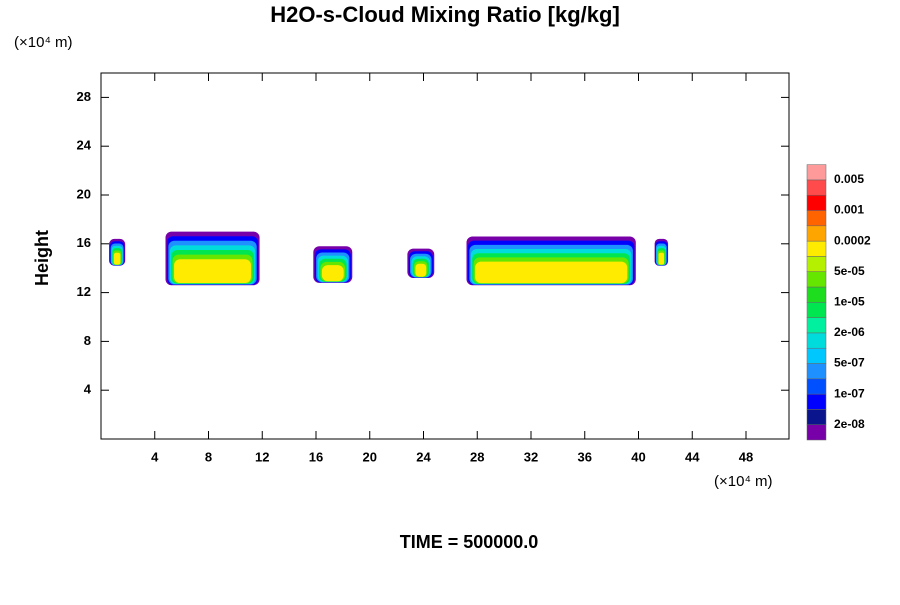 This screenshot has width=900, height=605. What do you see at coordinates (692, 456) in the screenshot?
I see `x-tick-label: 44` at bounding box center [692, 456].